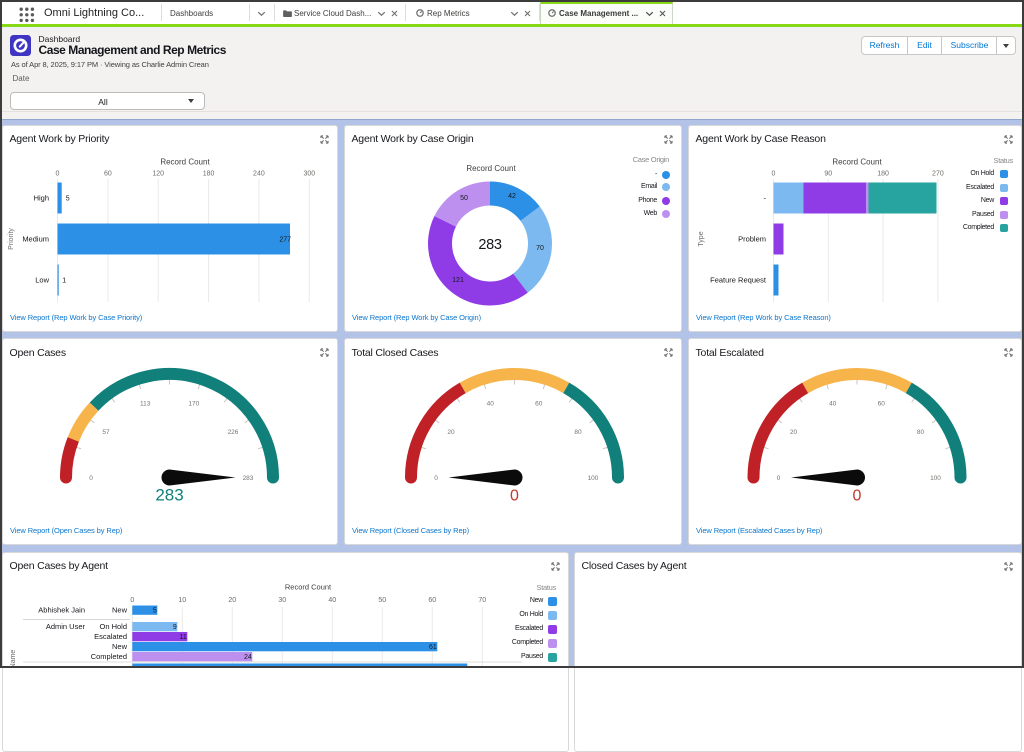 The width and height of the screenshot is (1024, 752). What do you see at coordinates (35, 238) in the screenshot?
I see `svg-text: Medium` at bounding box center [35, 238].